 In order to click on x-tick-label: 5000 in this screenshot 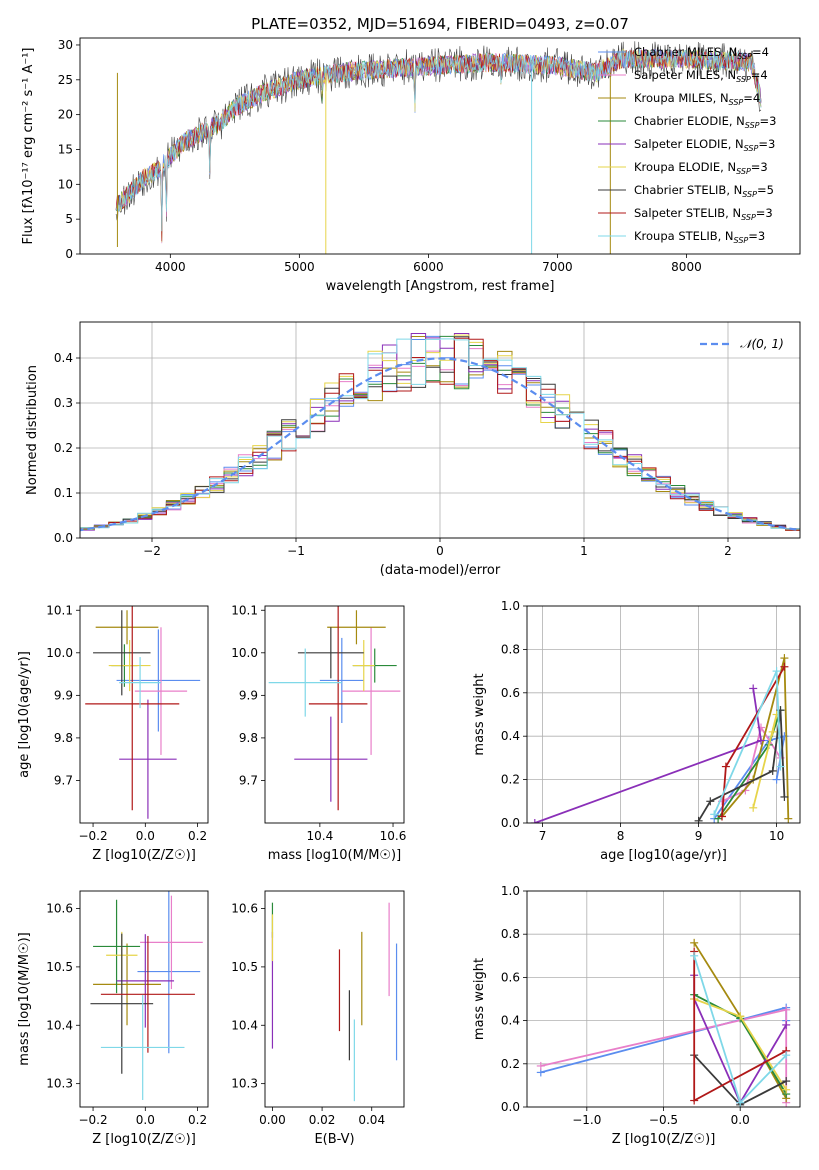, I will do `click(299, 267)`.